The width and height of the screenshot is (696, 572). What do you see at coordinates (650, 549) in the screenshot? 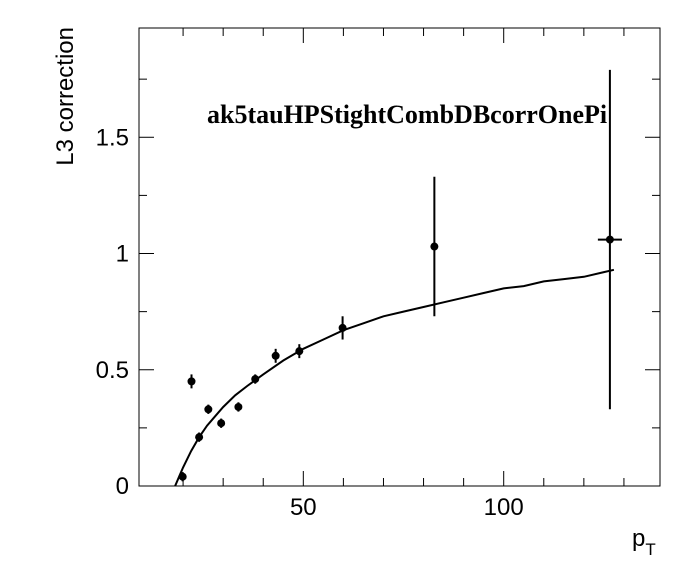
I see `x-axis-title-subscript: T` at bounding box center [650, 549].